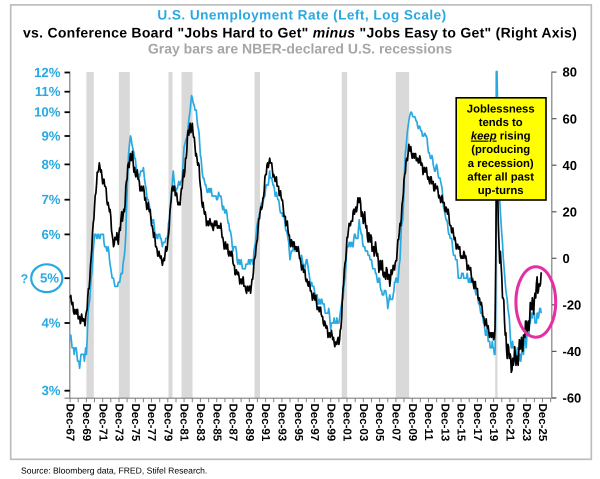 The width and height of the screenshot is (600, 479). Describe the element at coordinates (233, 423) in the screenshot. I see `svg-text: Dec-87` at that location.